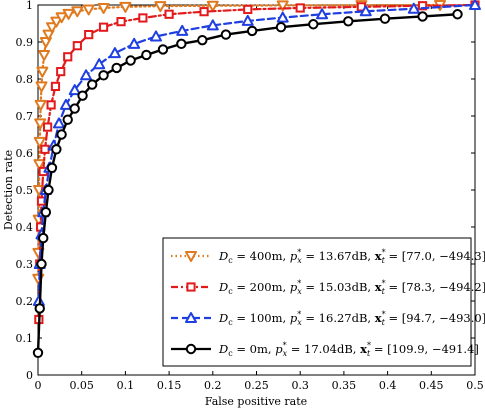 The height and width of the screenshot is (415, 485). I want to click on legend-label-part: x, so click(299, 291).